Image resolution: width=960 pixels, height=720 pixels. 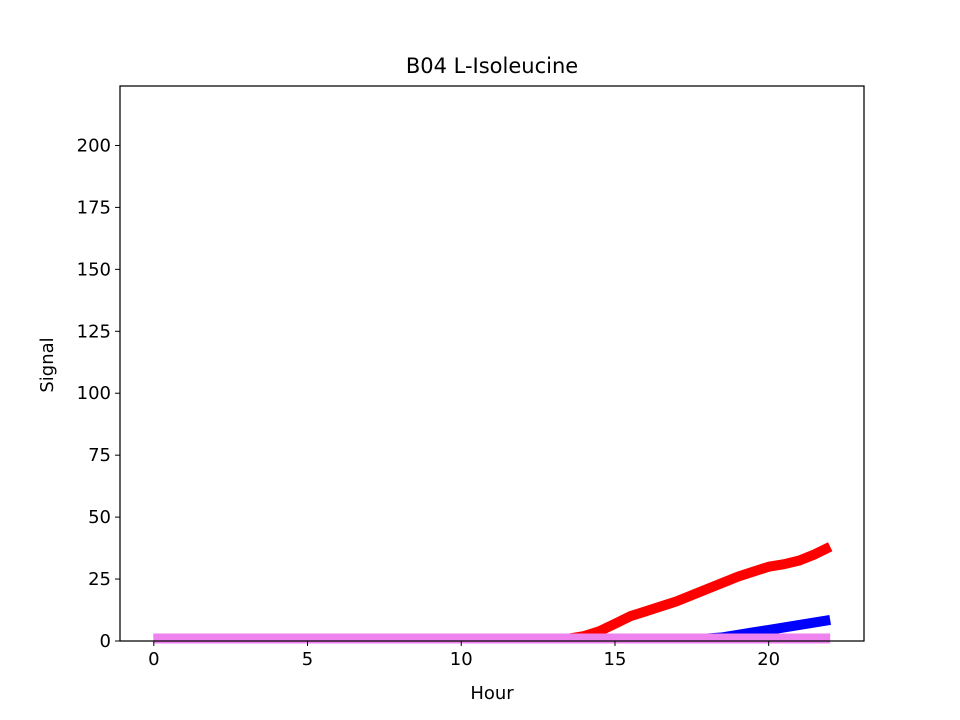 What do you see at coordinates (94, 145) in the screenshot?
I see `y-tick-label: 200` at bounding box center [94, 145].